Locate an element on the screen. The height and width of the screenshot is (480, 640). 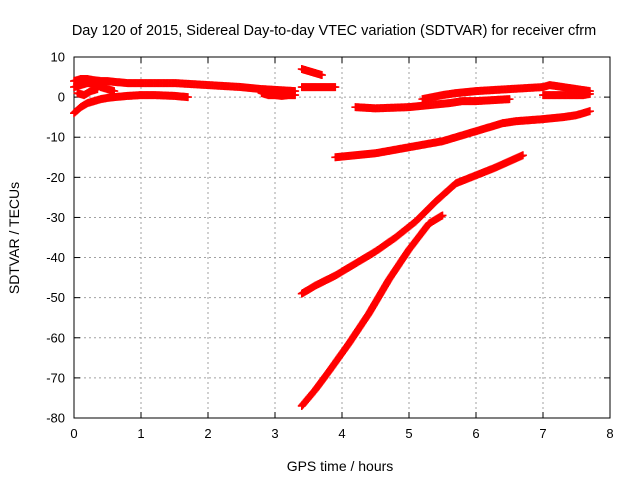
y-tick-label: -50 is located at coordinates (55, 297).